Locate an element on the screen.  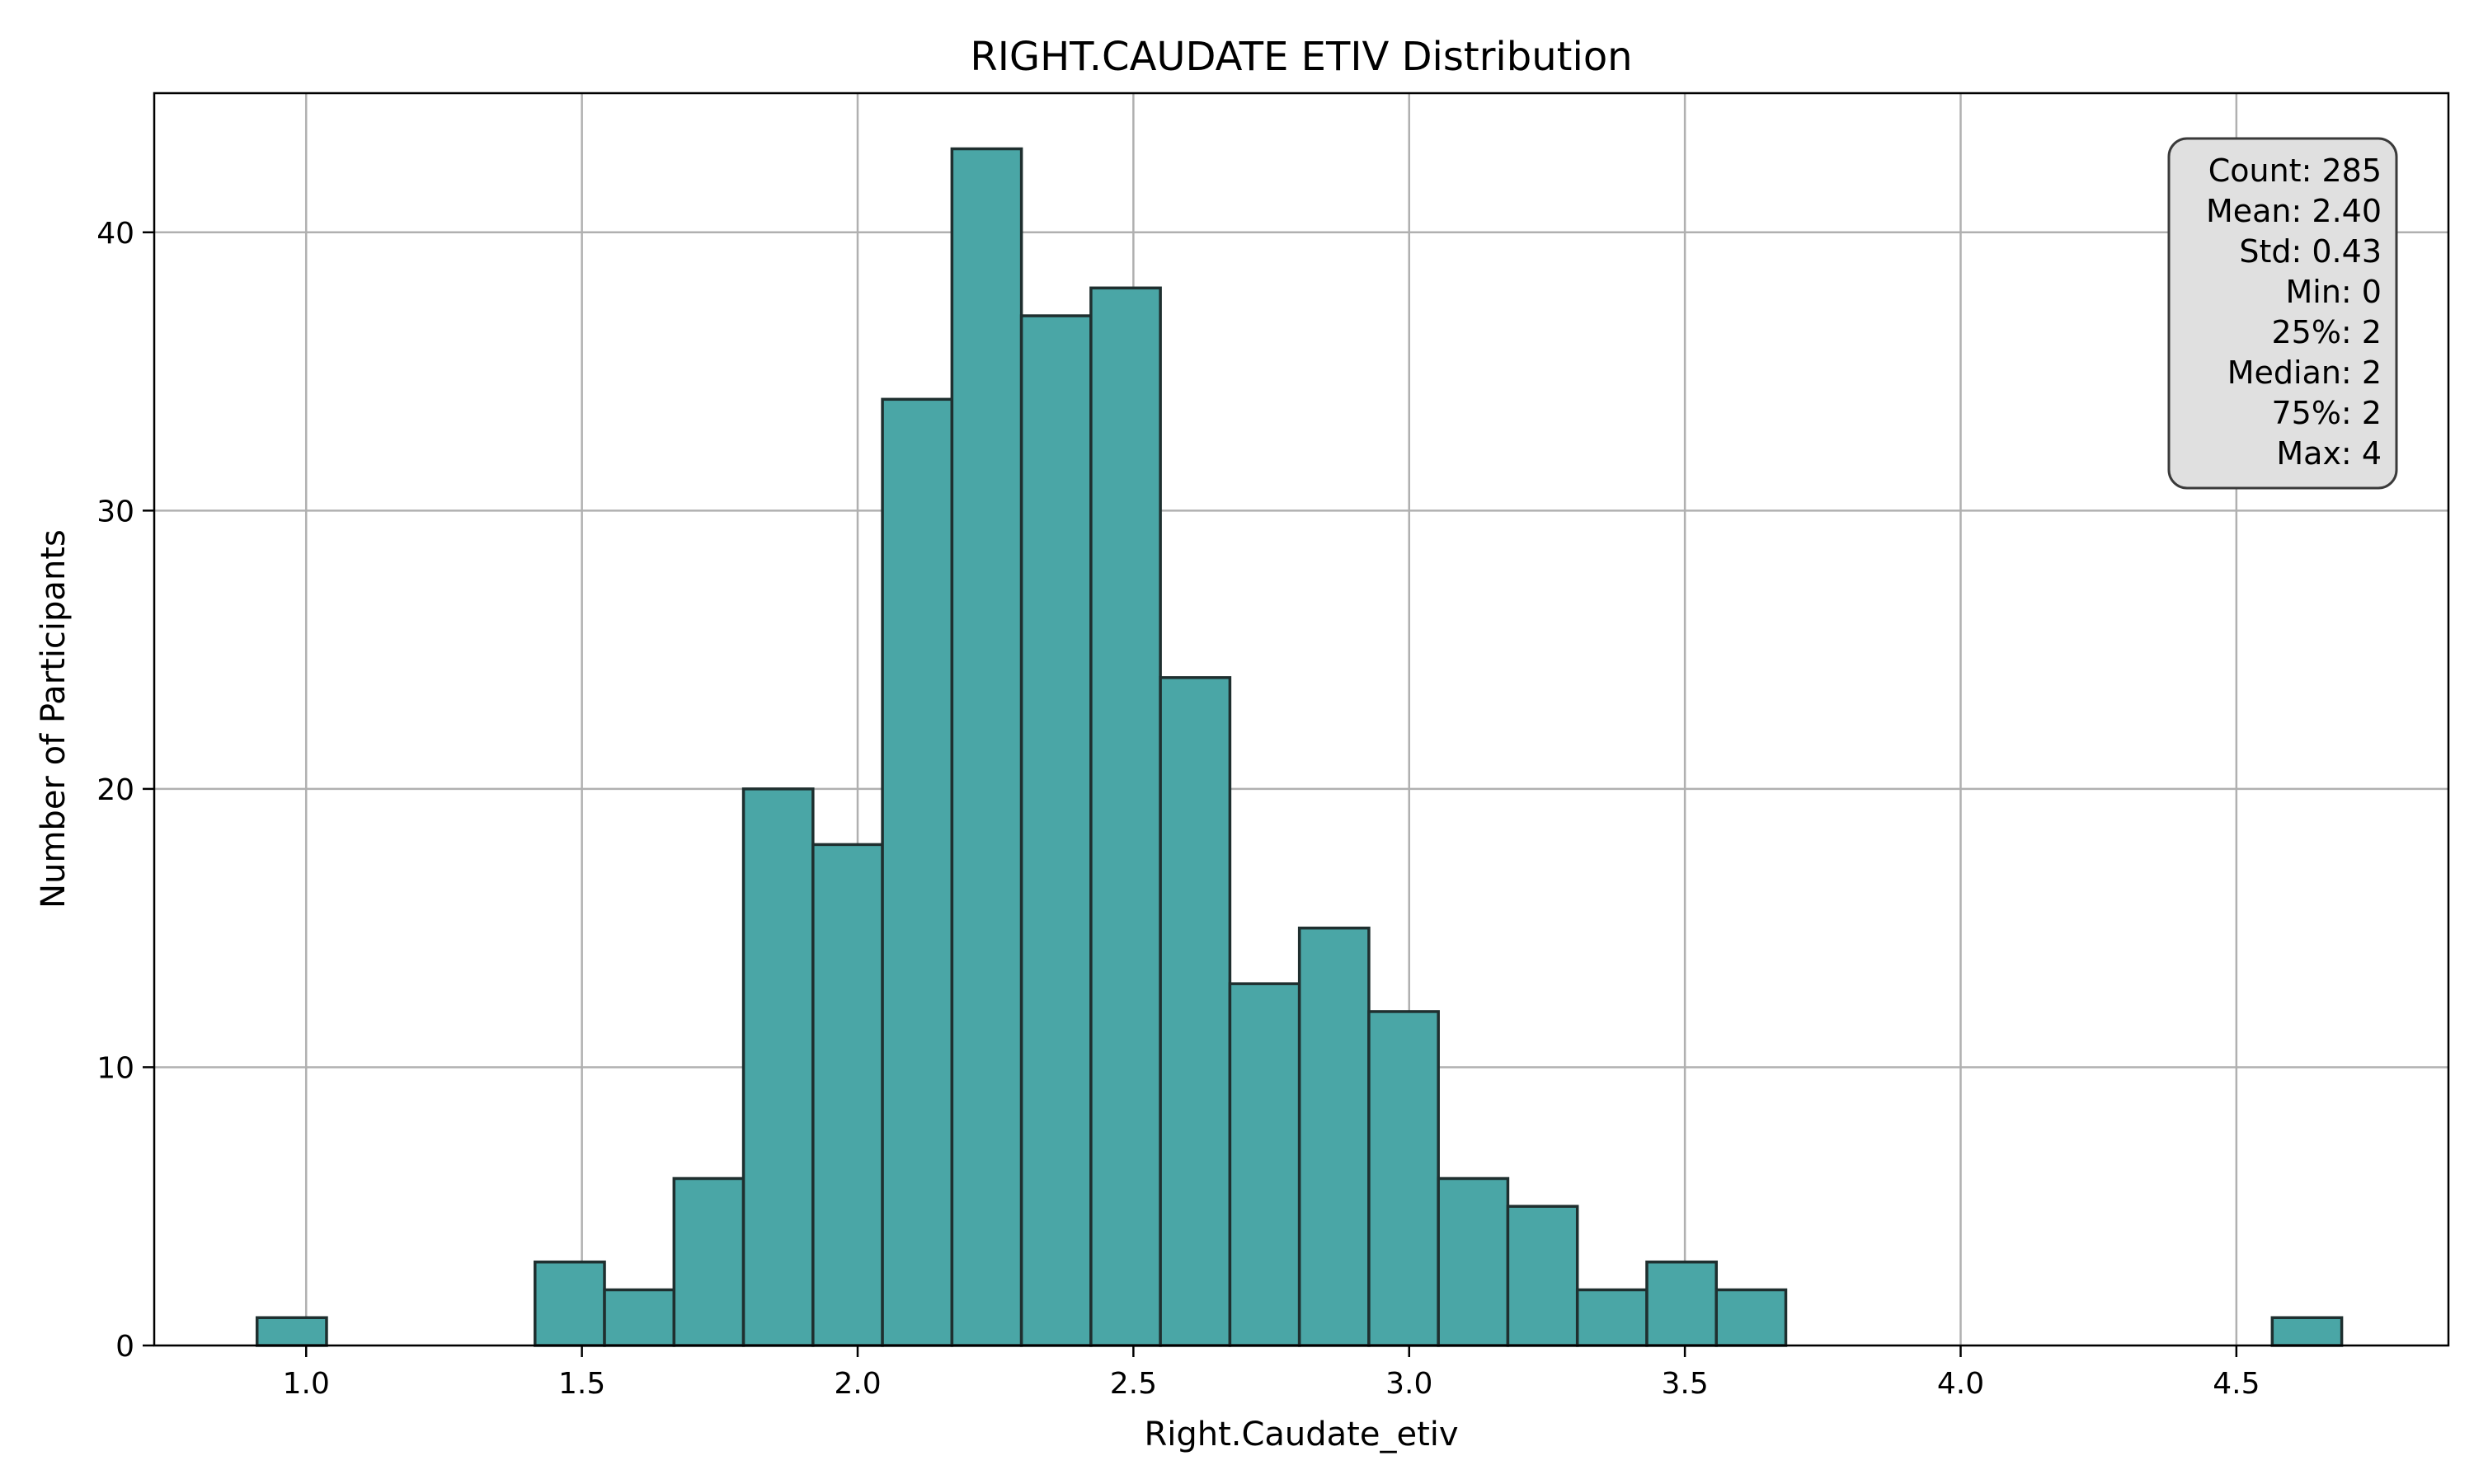
y-tick-label: 20 is located at coordinates (115, 790).